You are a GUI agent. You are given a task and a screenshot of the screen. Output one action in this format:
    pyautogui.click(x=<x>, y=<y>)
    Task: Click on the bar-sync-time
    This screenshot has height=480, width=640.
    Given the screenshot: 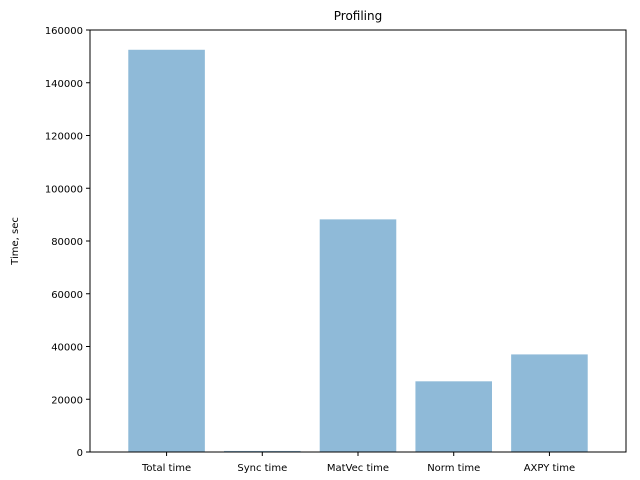 What is the action you would take?
    pyautogui.click(x=262, y=451)
    